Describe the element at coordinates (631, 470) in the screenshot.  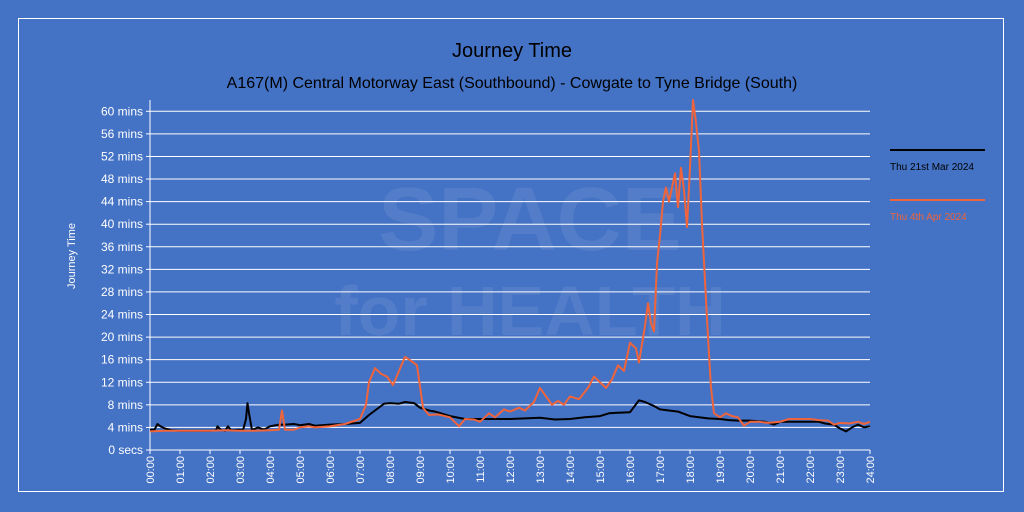
I see `x-tick-label: 16:00` at that location.